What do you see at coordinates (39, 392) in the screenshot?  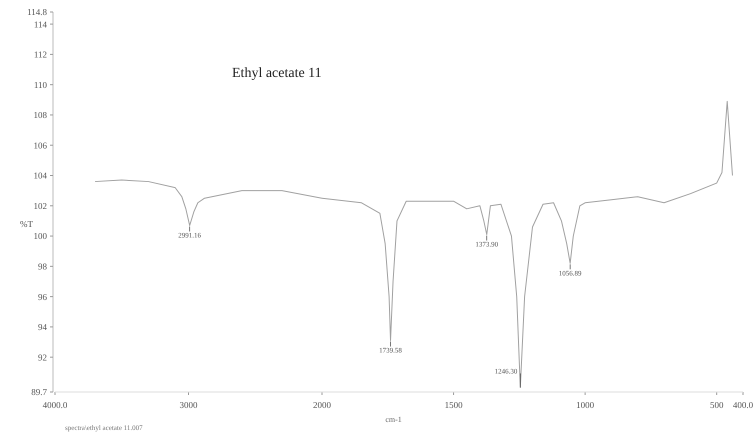 I see `y-tick-label: 89.7` at bounding box center [39, 392].